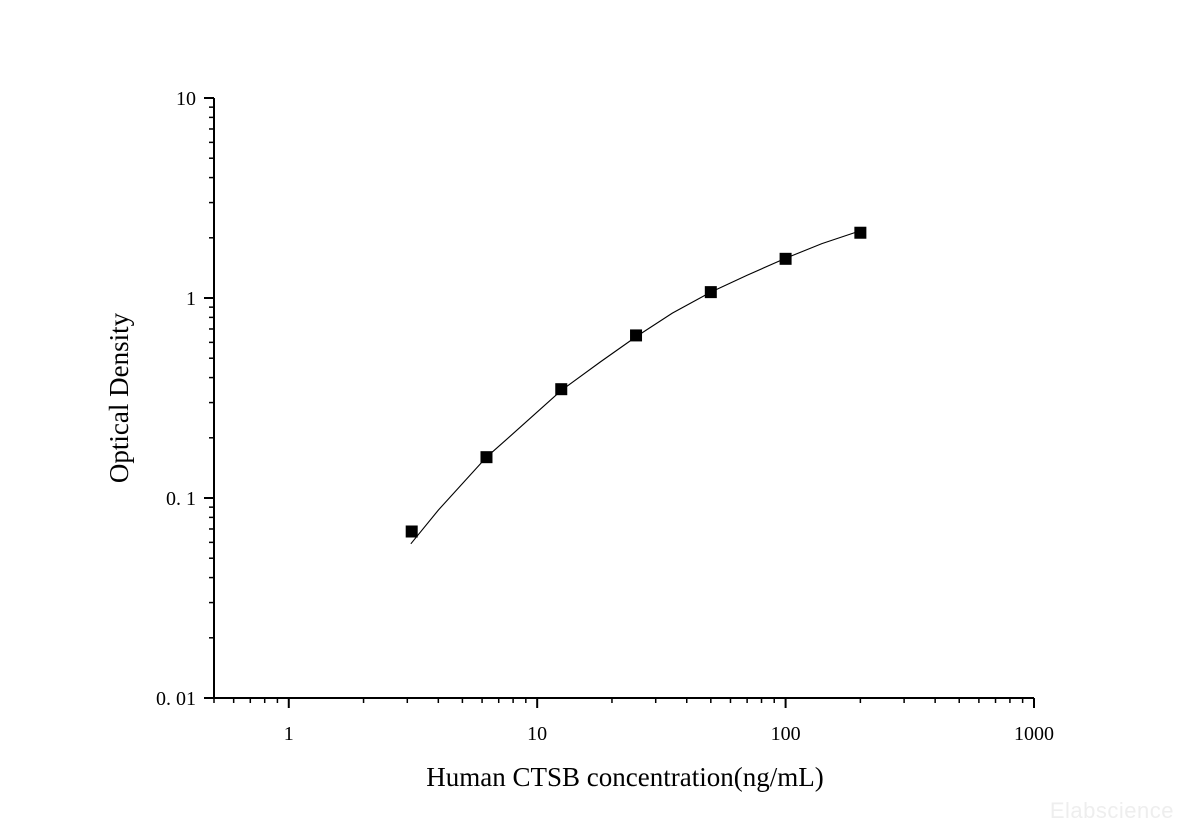 The image size is (1200, 838). What do you see at coordinates (1111, 810) in the screenshot?
I see `watermark-logo: Elabscience` at bounding box center [1111, 810].